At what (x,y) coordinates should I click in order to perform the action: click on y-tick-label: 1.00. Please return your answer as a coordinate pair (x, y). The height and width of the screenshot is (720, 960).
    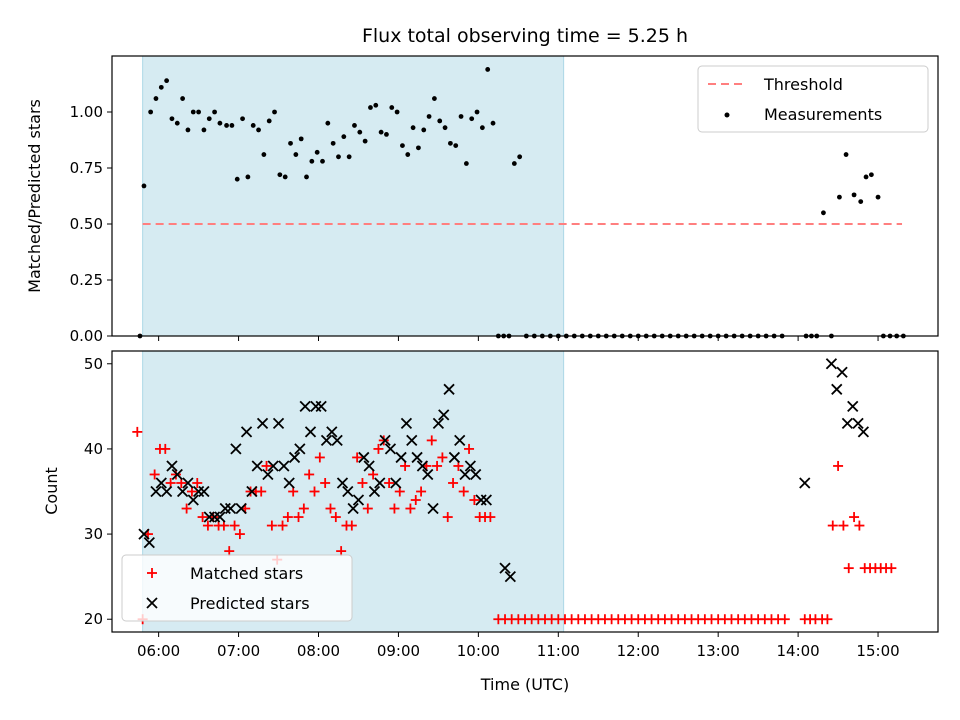
    Looking at the image, I should click on (86, 112).